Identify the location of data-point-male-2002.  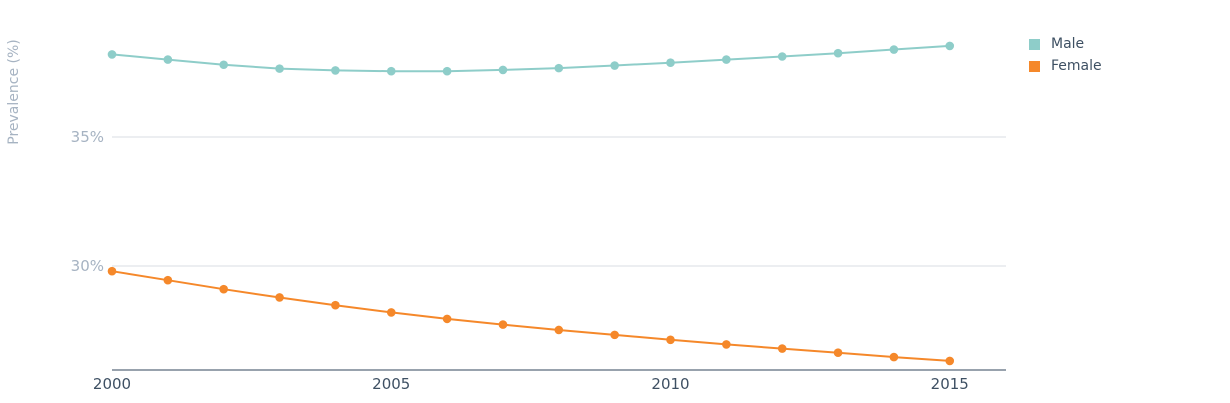
(223, 65).